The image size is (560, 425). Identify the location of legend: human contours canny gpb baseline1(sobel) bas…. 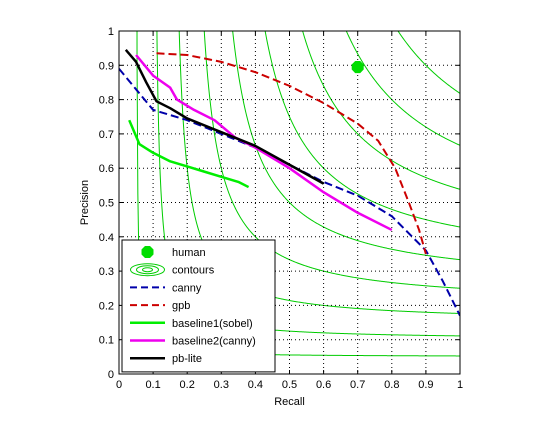
(198, 306).